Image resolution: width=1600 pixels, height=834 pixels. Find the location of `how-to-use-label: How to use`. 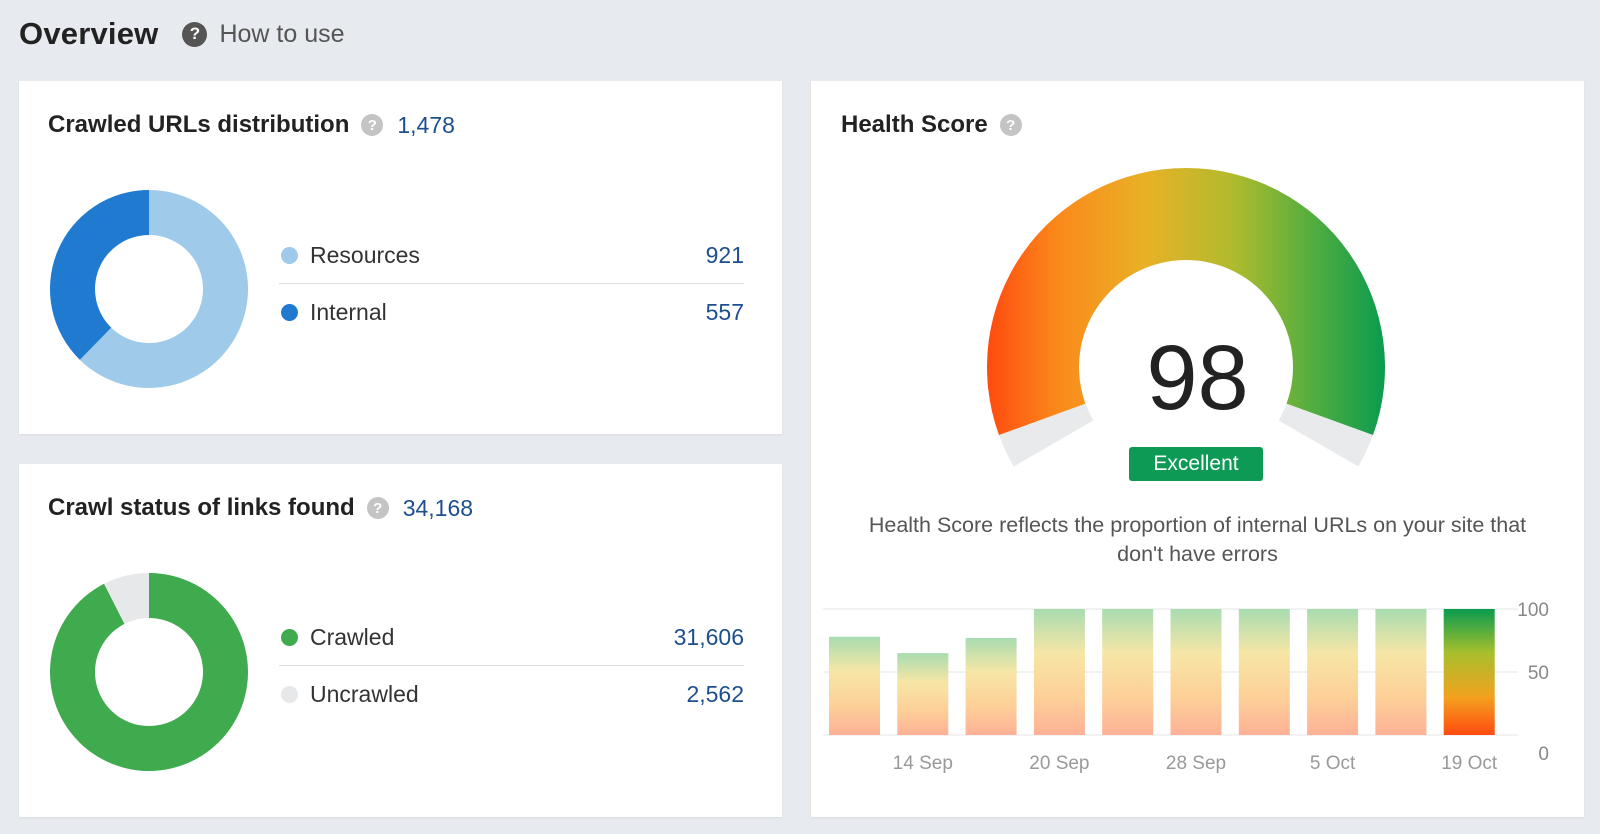

how-to-use-label: How to use is located at coordinates (282, 33).